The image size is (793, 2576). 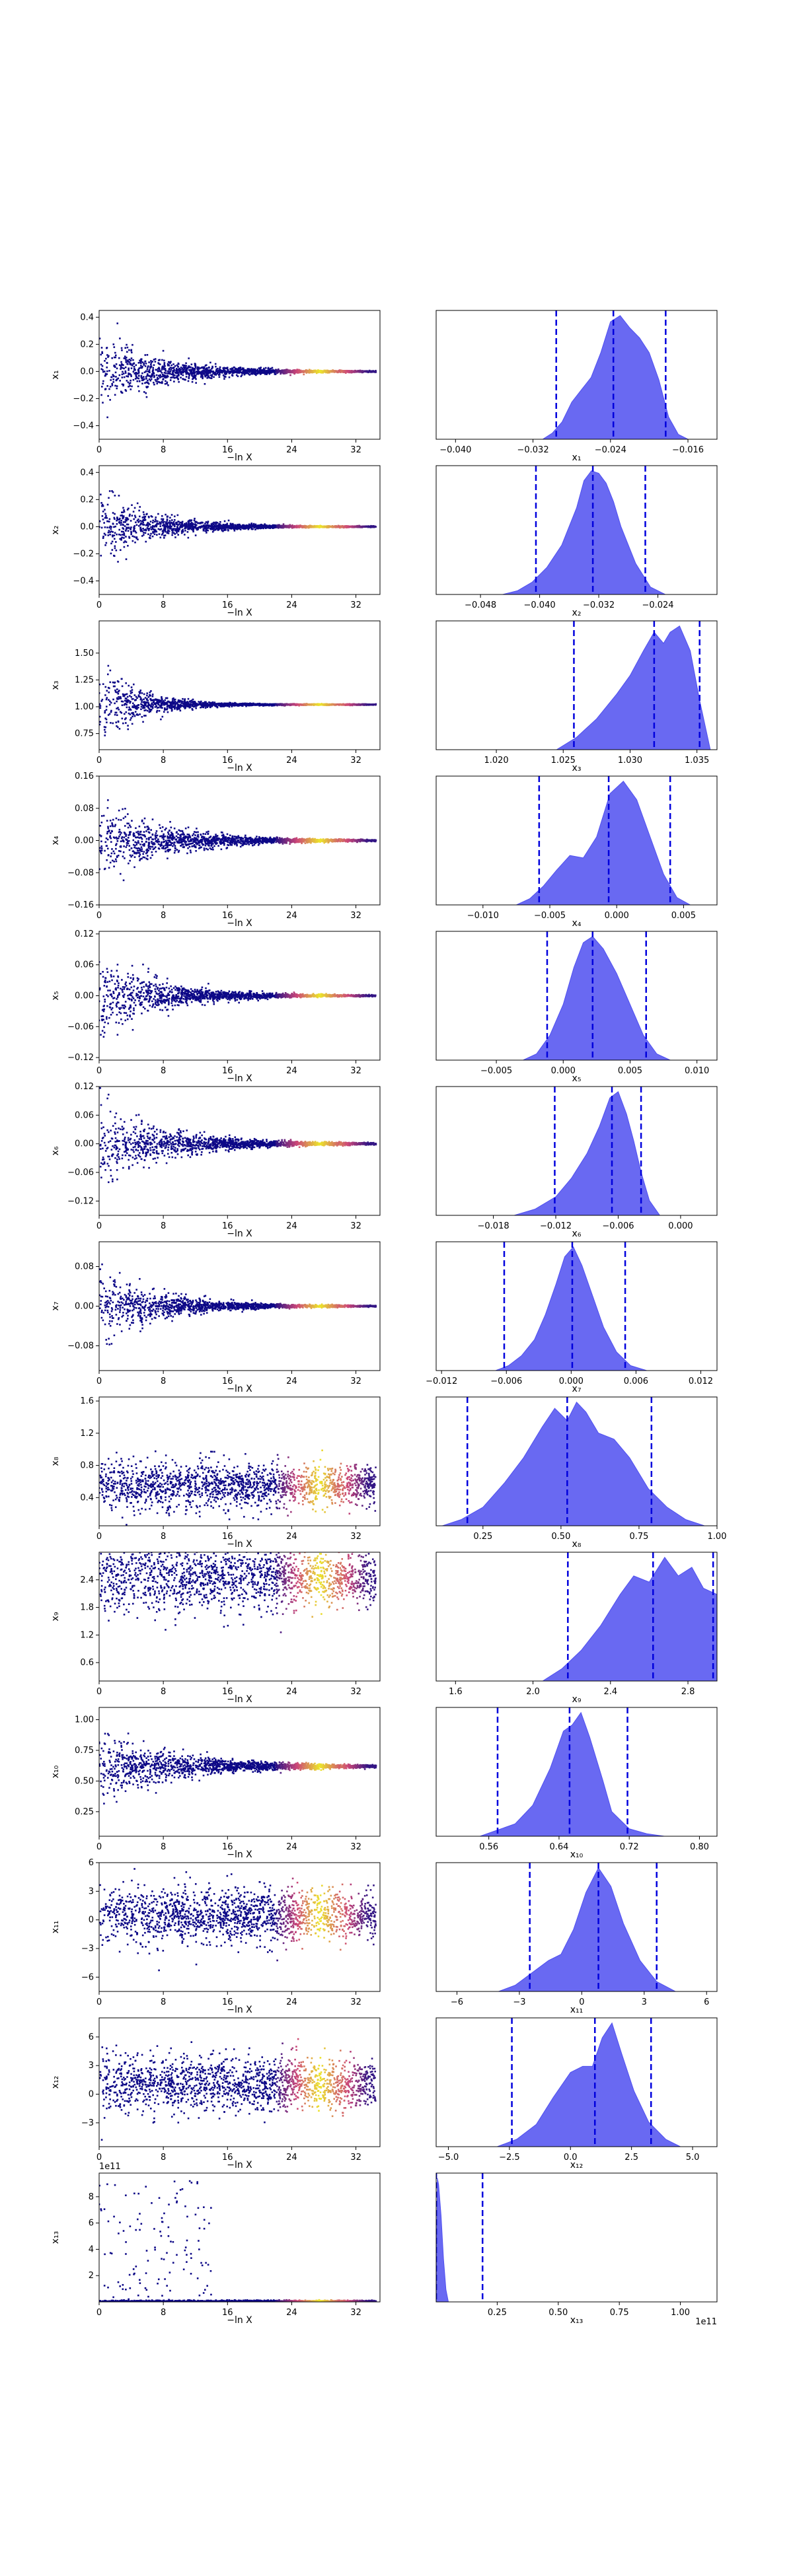 I want to click on trace-1-xtick-label: 24, so click(x=292, y=450).